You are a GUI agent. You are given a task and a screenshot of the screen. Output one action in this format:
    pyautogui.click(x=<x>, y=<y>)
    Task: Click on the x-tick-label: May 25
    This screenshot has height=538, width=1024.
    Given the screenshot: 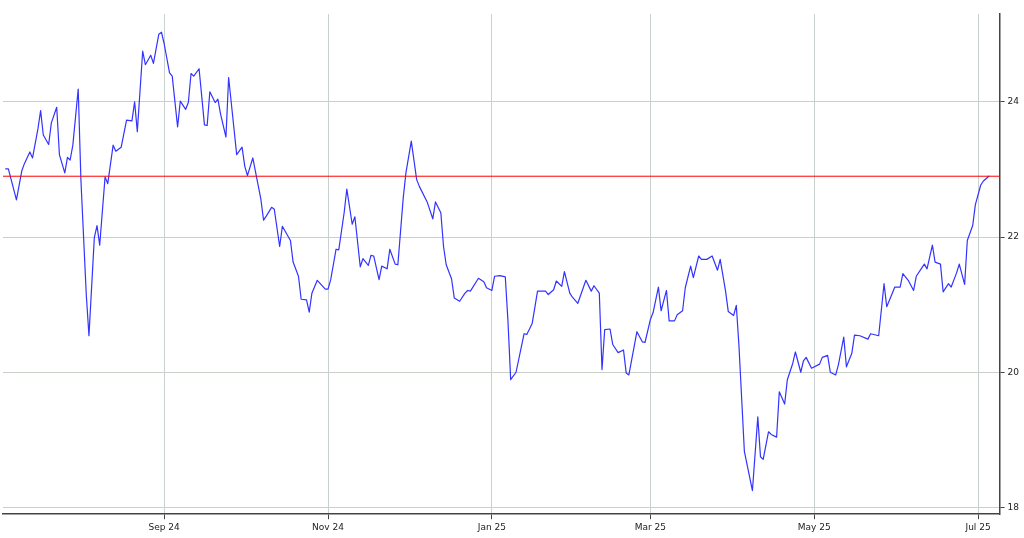 What is the action you would take?
    pyautogui.click(x=814, y=526)
    